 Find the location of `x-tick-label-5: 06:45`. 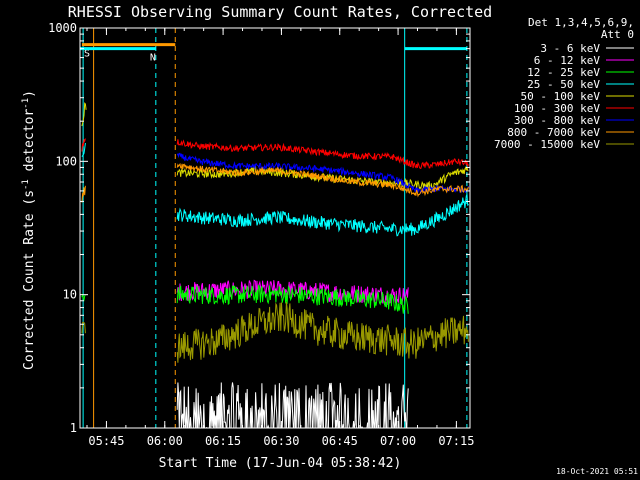

x-tick-label-5: 06:45 is located at coordinates (340, 441).